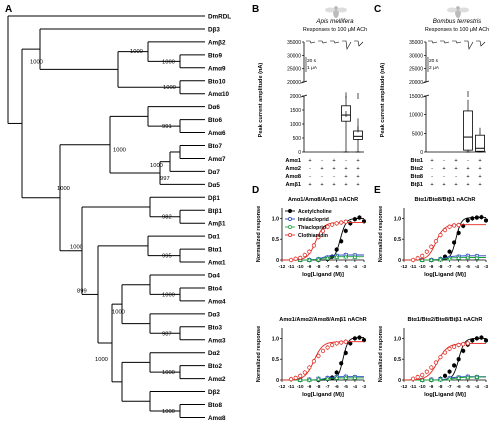 The height and width of the screenshot is (435, 500). I want to click on x-tick-label: -6, so click(459, 266).